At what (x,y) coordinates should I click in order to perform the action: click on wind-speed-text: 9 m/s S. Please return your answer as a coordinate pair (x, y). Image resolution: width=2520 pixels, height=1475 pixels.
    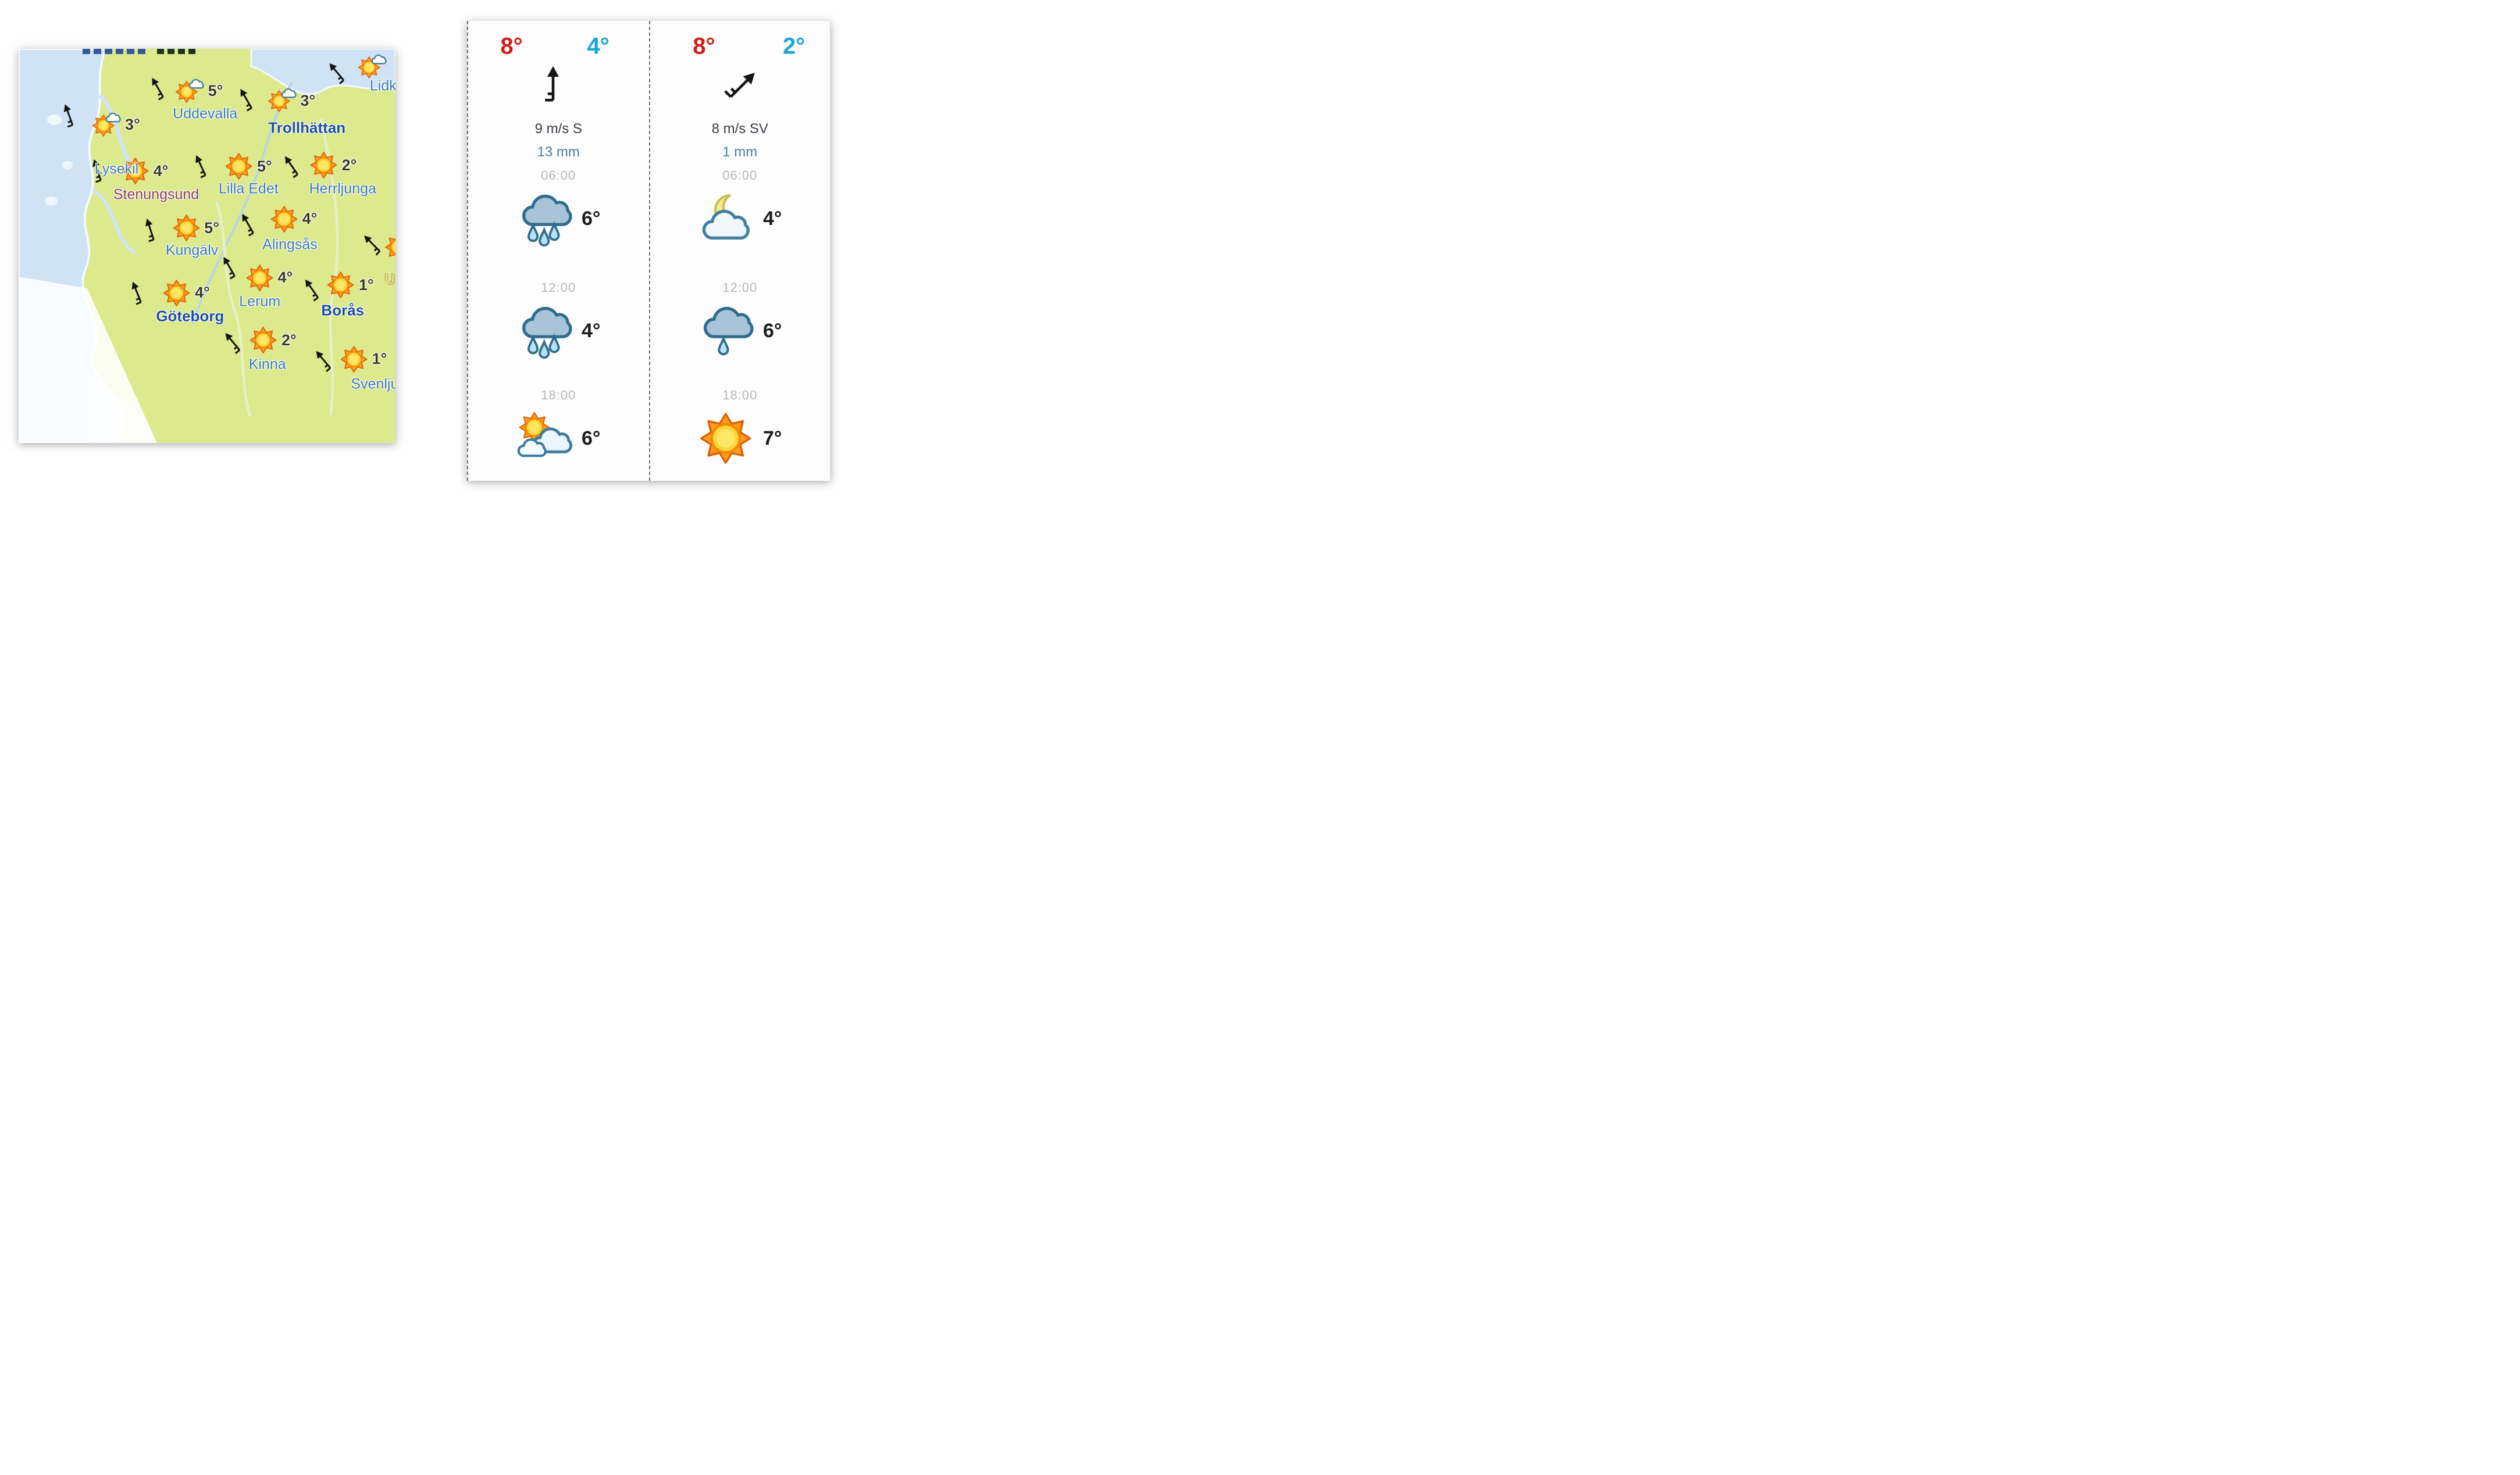
    Looking at the image, I should click on (558, 129).